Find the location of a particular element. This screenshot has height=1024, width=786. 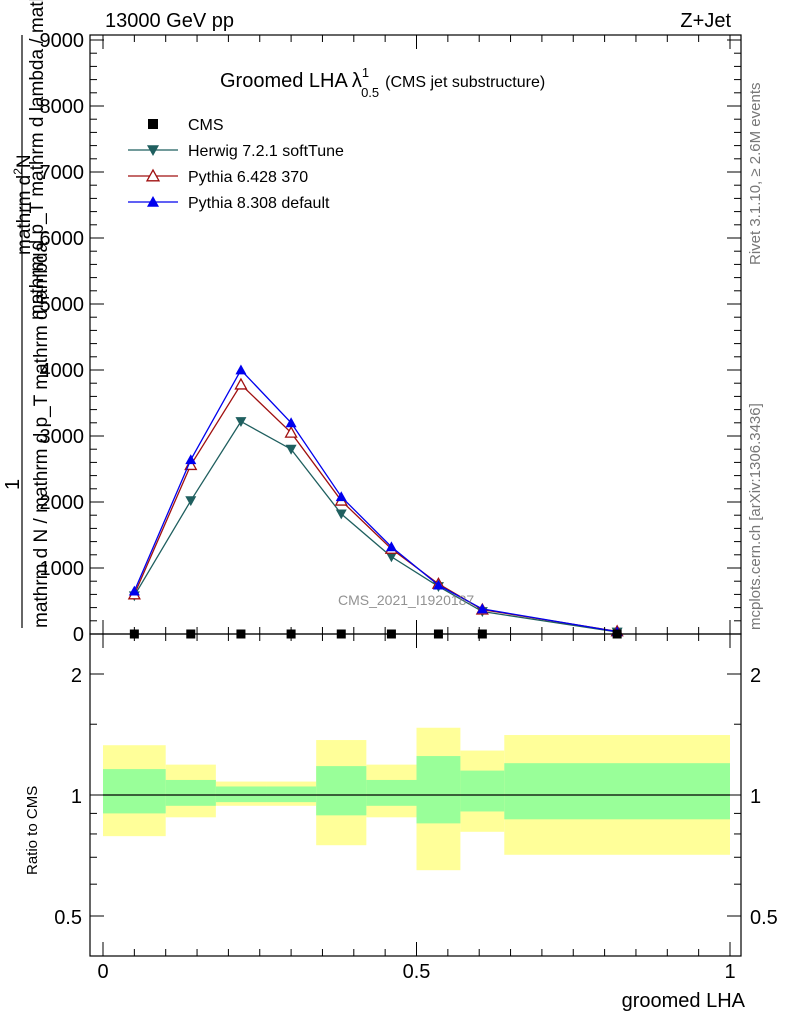

legend-marker-herwig-7-2-1-softtune is located at coordinates (153, 150).